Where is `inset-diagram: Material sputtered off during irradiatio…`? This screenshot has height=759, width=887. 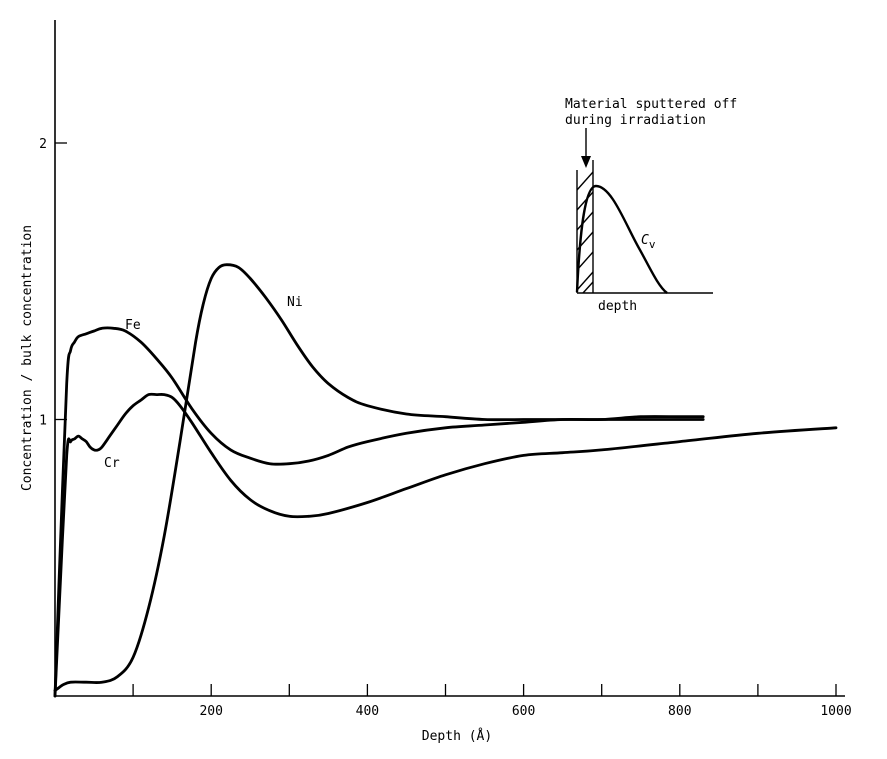
inset-diagram: Material sputtered off during irradiatio… is located at coordinates (651, 205).